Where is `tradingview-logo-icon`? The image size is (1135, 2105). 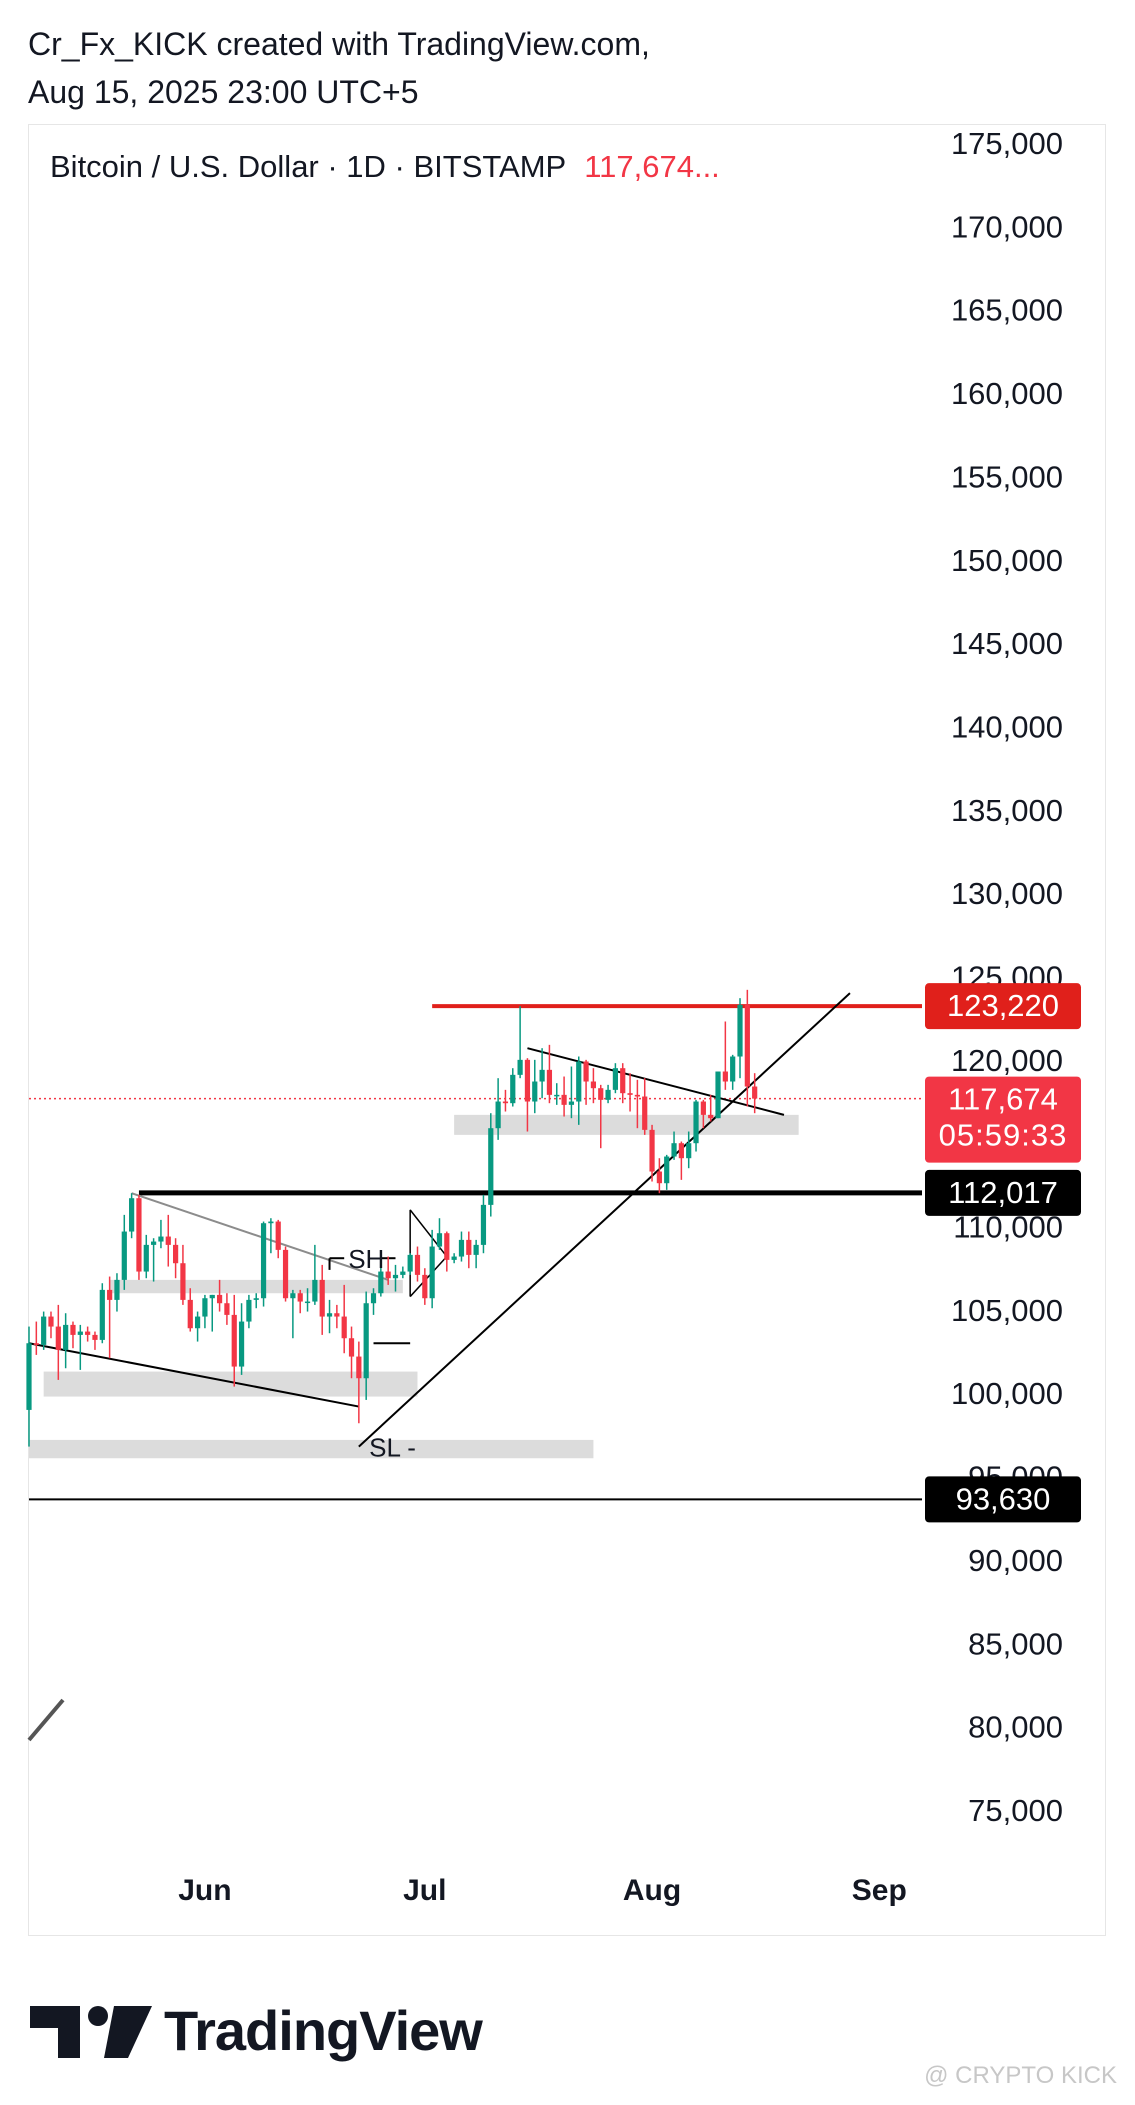
tradingview-logo-icon is located at coordinates (91, 2032).